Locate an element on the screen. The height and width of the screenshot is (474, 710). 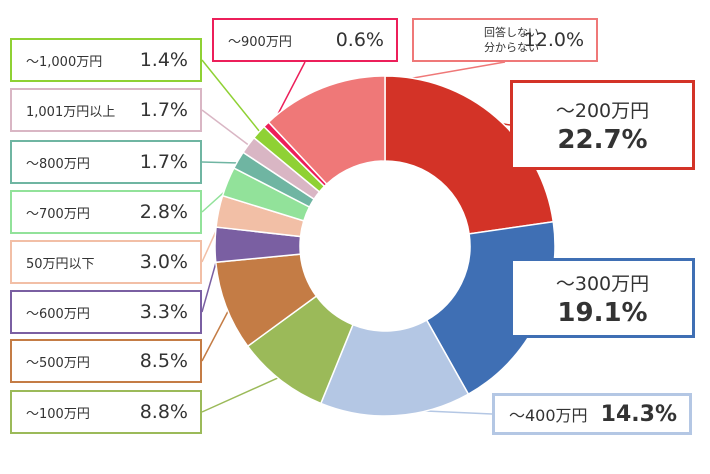
slice-value-1: 19.1% is located at coordinates (602, 312).